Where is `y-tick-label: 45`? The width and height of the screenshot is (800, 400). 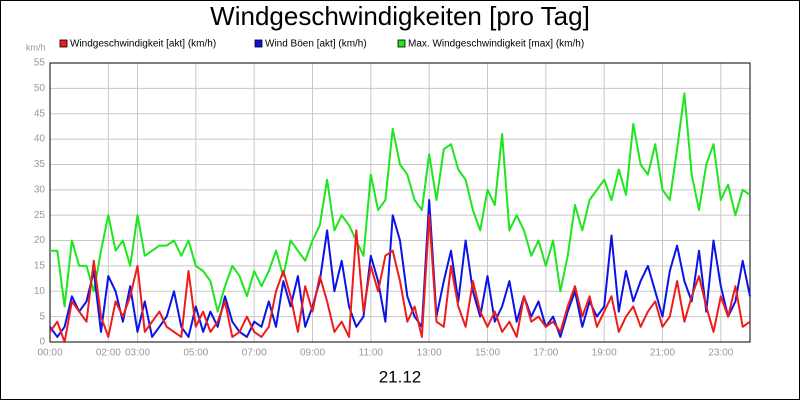 y-tick-label: 45 is located at coordinates (40, 113).